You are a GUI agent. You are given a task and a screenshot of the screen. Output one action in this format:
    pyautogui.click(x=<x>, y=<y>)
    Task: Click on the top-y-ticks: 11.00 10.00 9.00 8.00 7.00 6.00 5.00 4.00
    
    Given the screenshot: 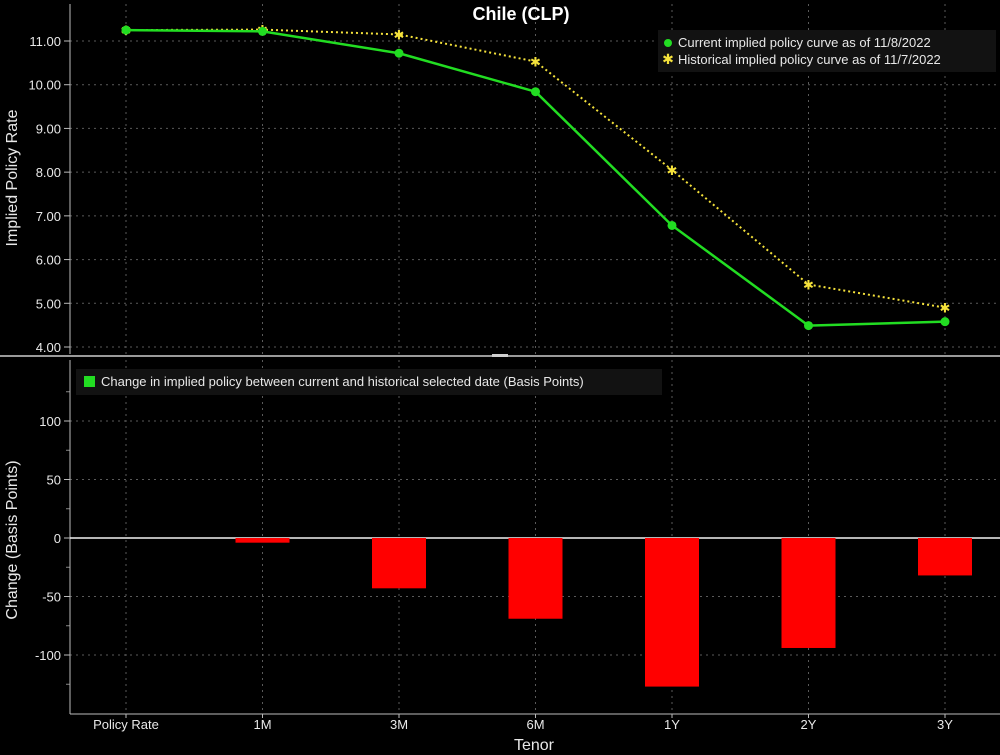 What is the action you would take?
    pyautogui.click(x=49, y=179)
    